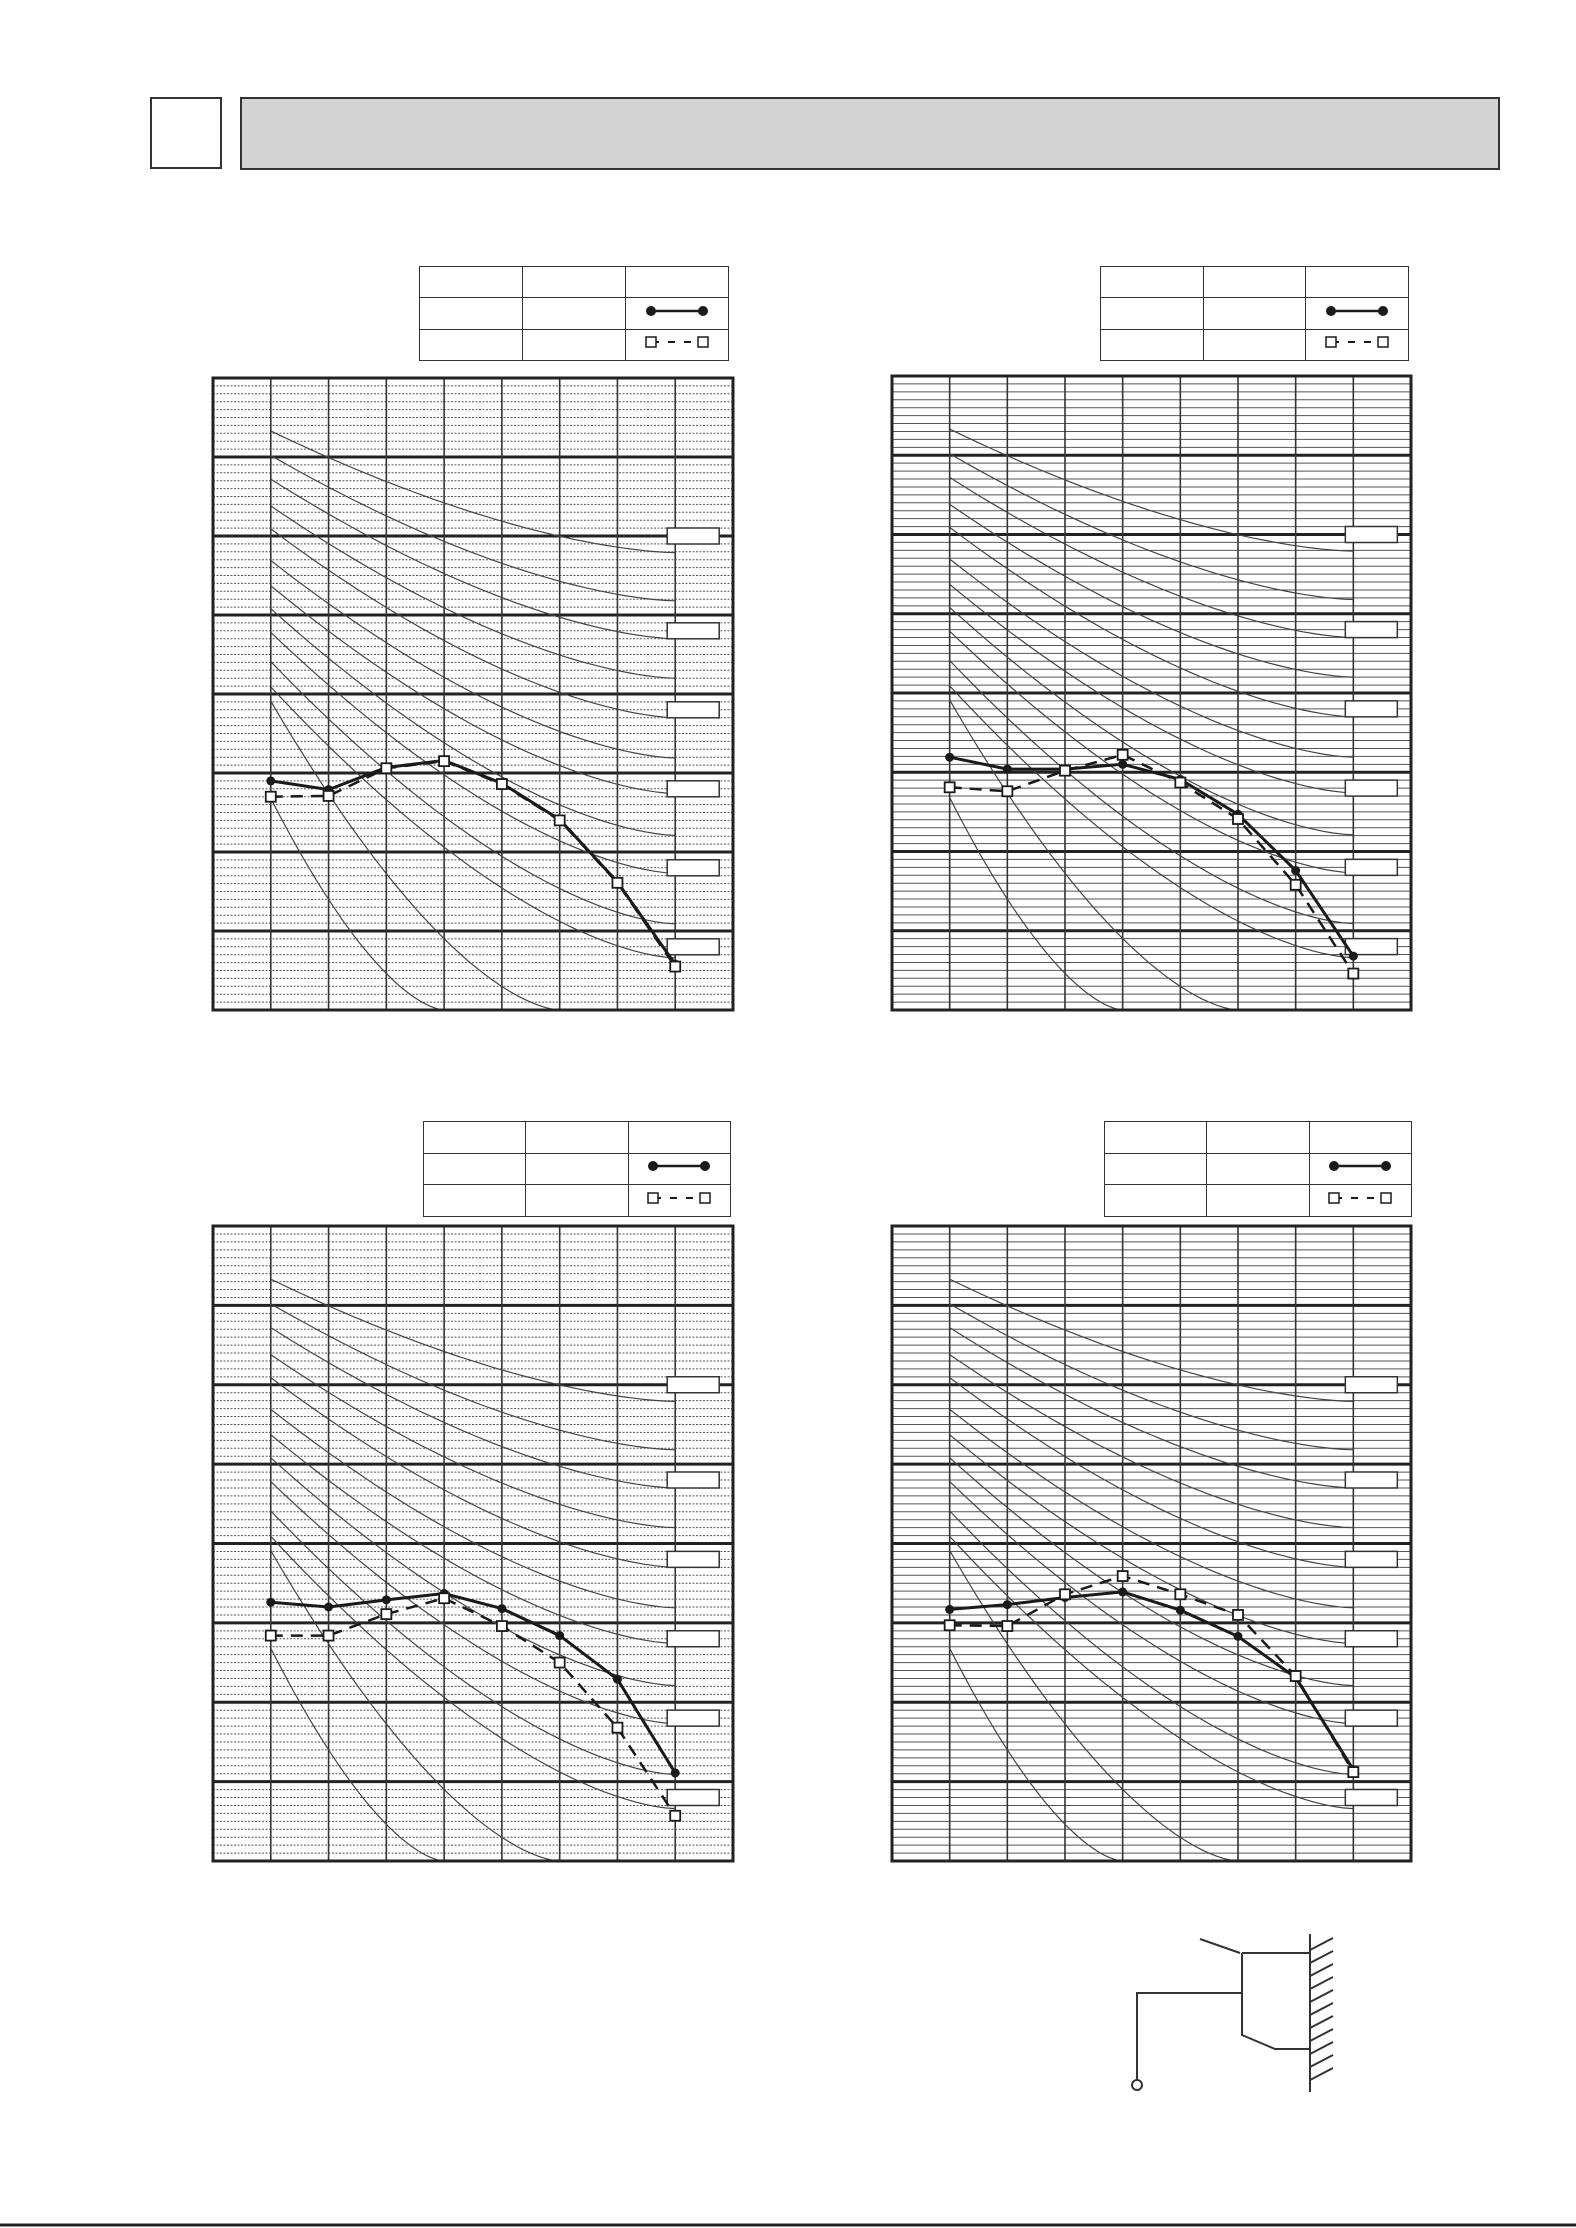 This screenshot has width=1576, height=2228. Describe the element at coordinates (1232, 2013) in the screenshot. I see `measurement-position-diagram` at that location.